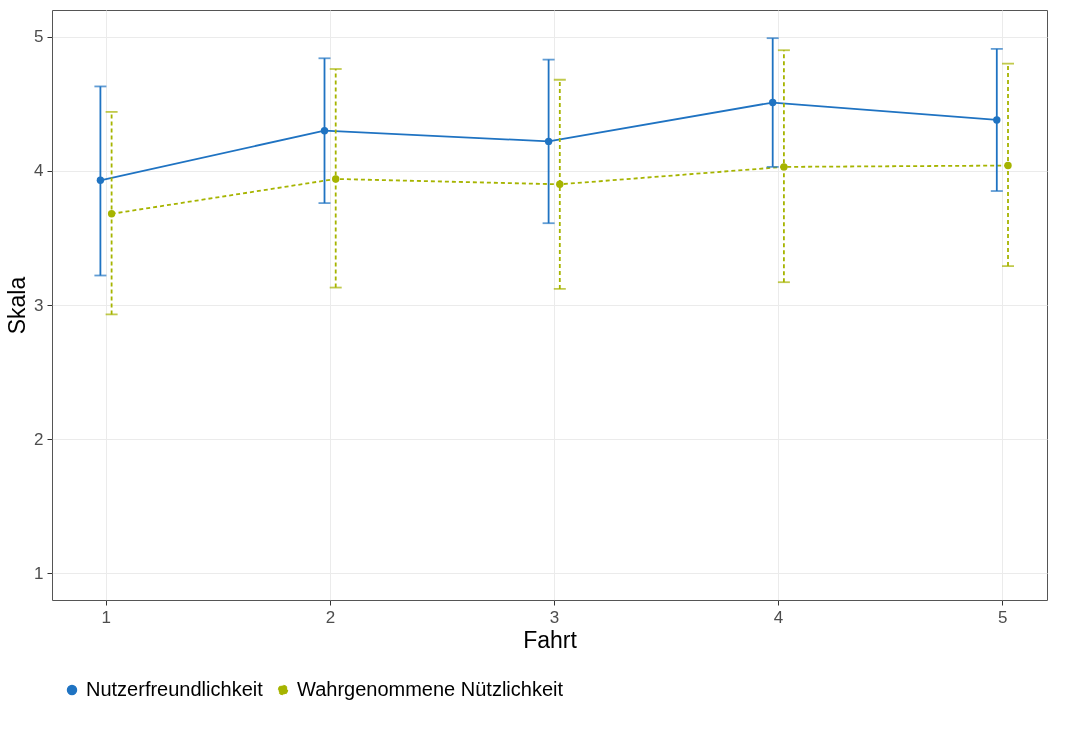 This screenshot has height=755, width=1078. I want to click on x-tick-label: 2, so click(330, 617).